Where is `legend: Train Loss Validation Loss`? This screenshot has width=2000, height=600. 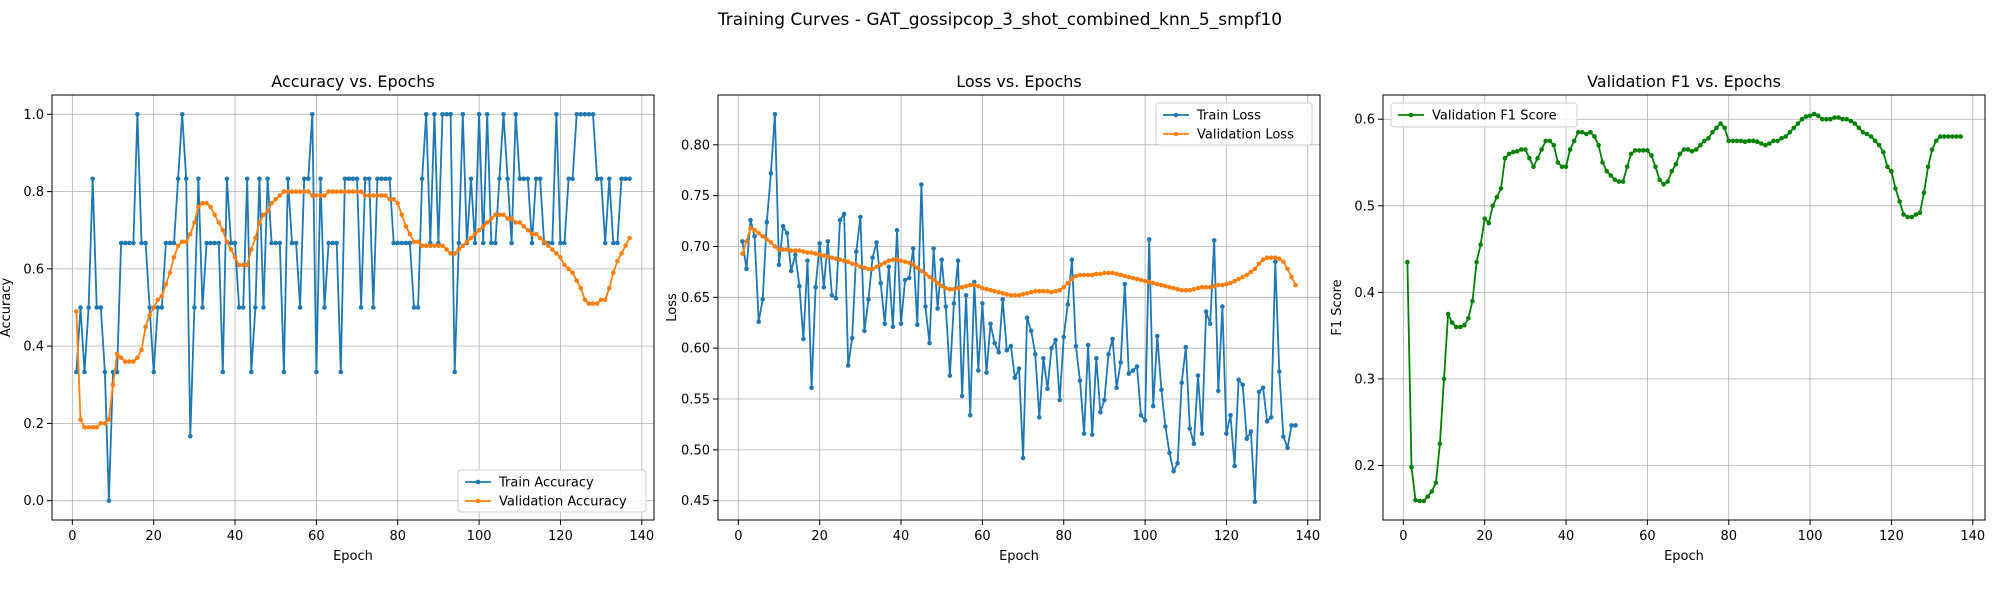 legend: Train Loss Validation Loss is located at coordinates (1234, 124).